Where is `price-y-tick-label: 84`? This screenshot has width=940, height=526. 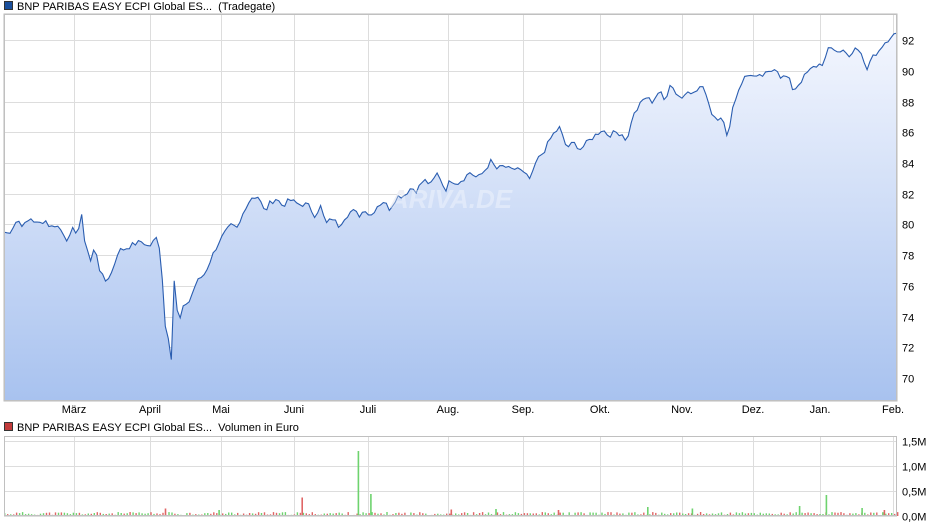 price-y-tick-label: 84 is located at coordinates (908, 165).